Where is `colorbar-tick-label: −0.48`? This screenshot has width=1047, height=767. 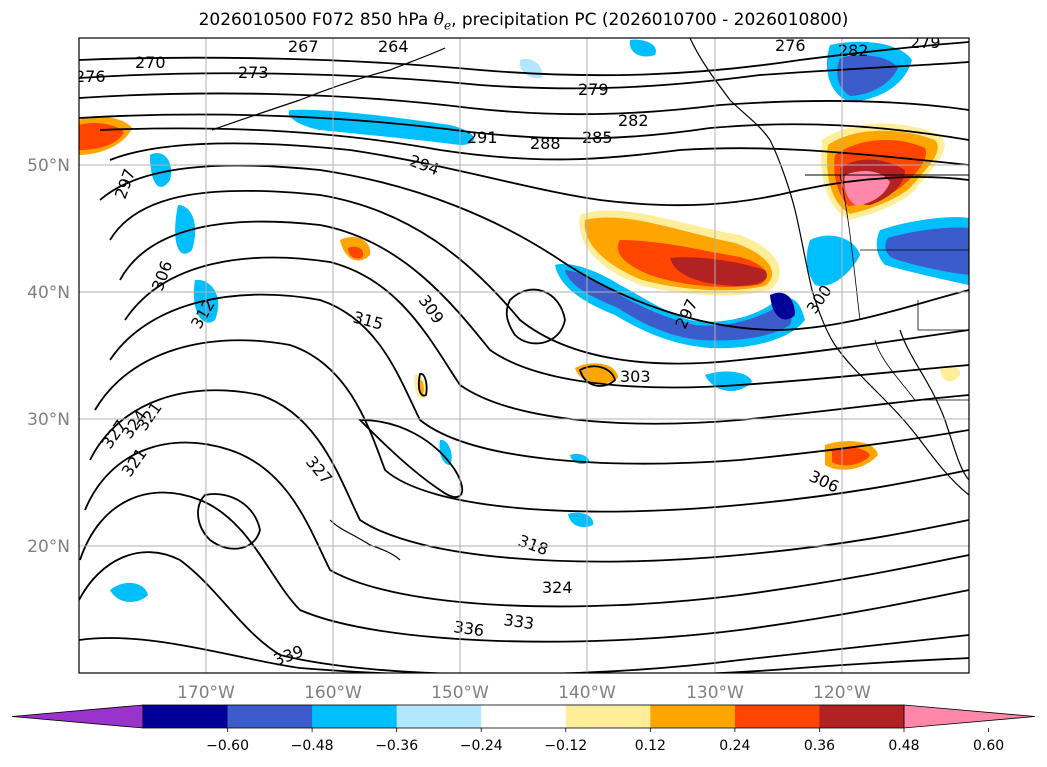
colorbar-tick-label: −0.48 is located at coordinates (312, 746).